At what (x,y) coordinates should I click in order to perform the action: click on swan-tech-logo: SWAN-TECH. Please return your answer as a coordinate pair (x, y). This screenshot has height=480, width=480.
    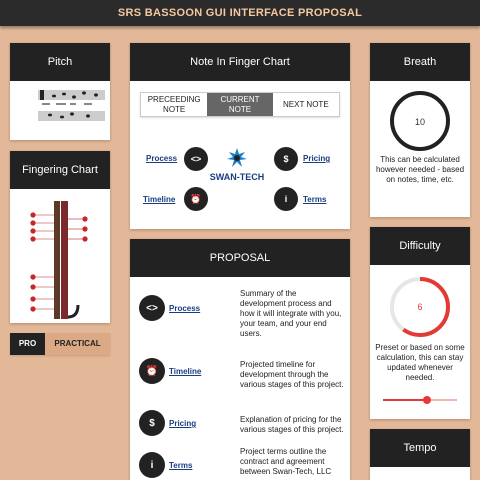
    Looking at the image, I should click on (237, 165).